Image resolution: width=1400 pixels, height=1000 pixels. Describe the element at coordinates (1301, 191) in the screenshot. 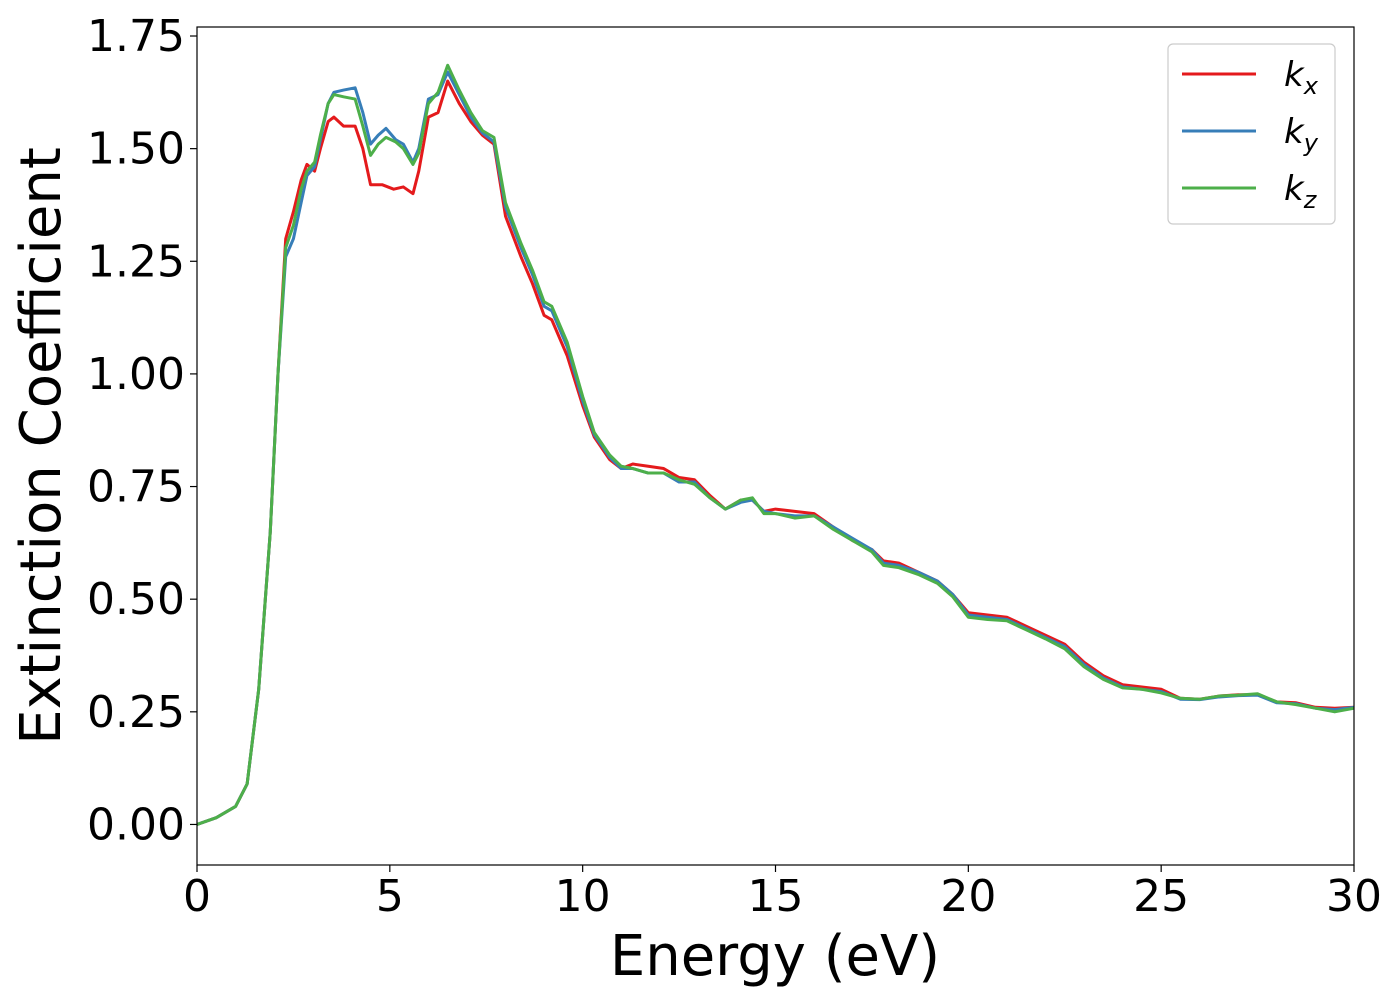

I see `legend-label-kz: kz` at that location.